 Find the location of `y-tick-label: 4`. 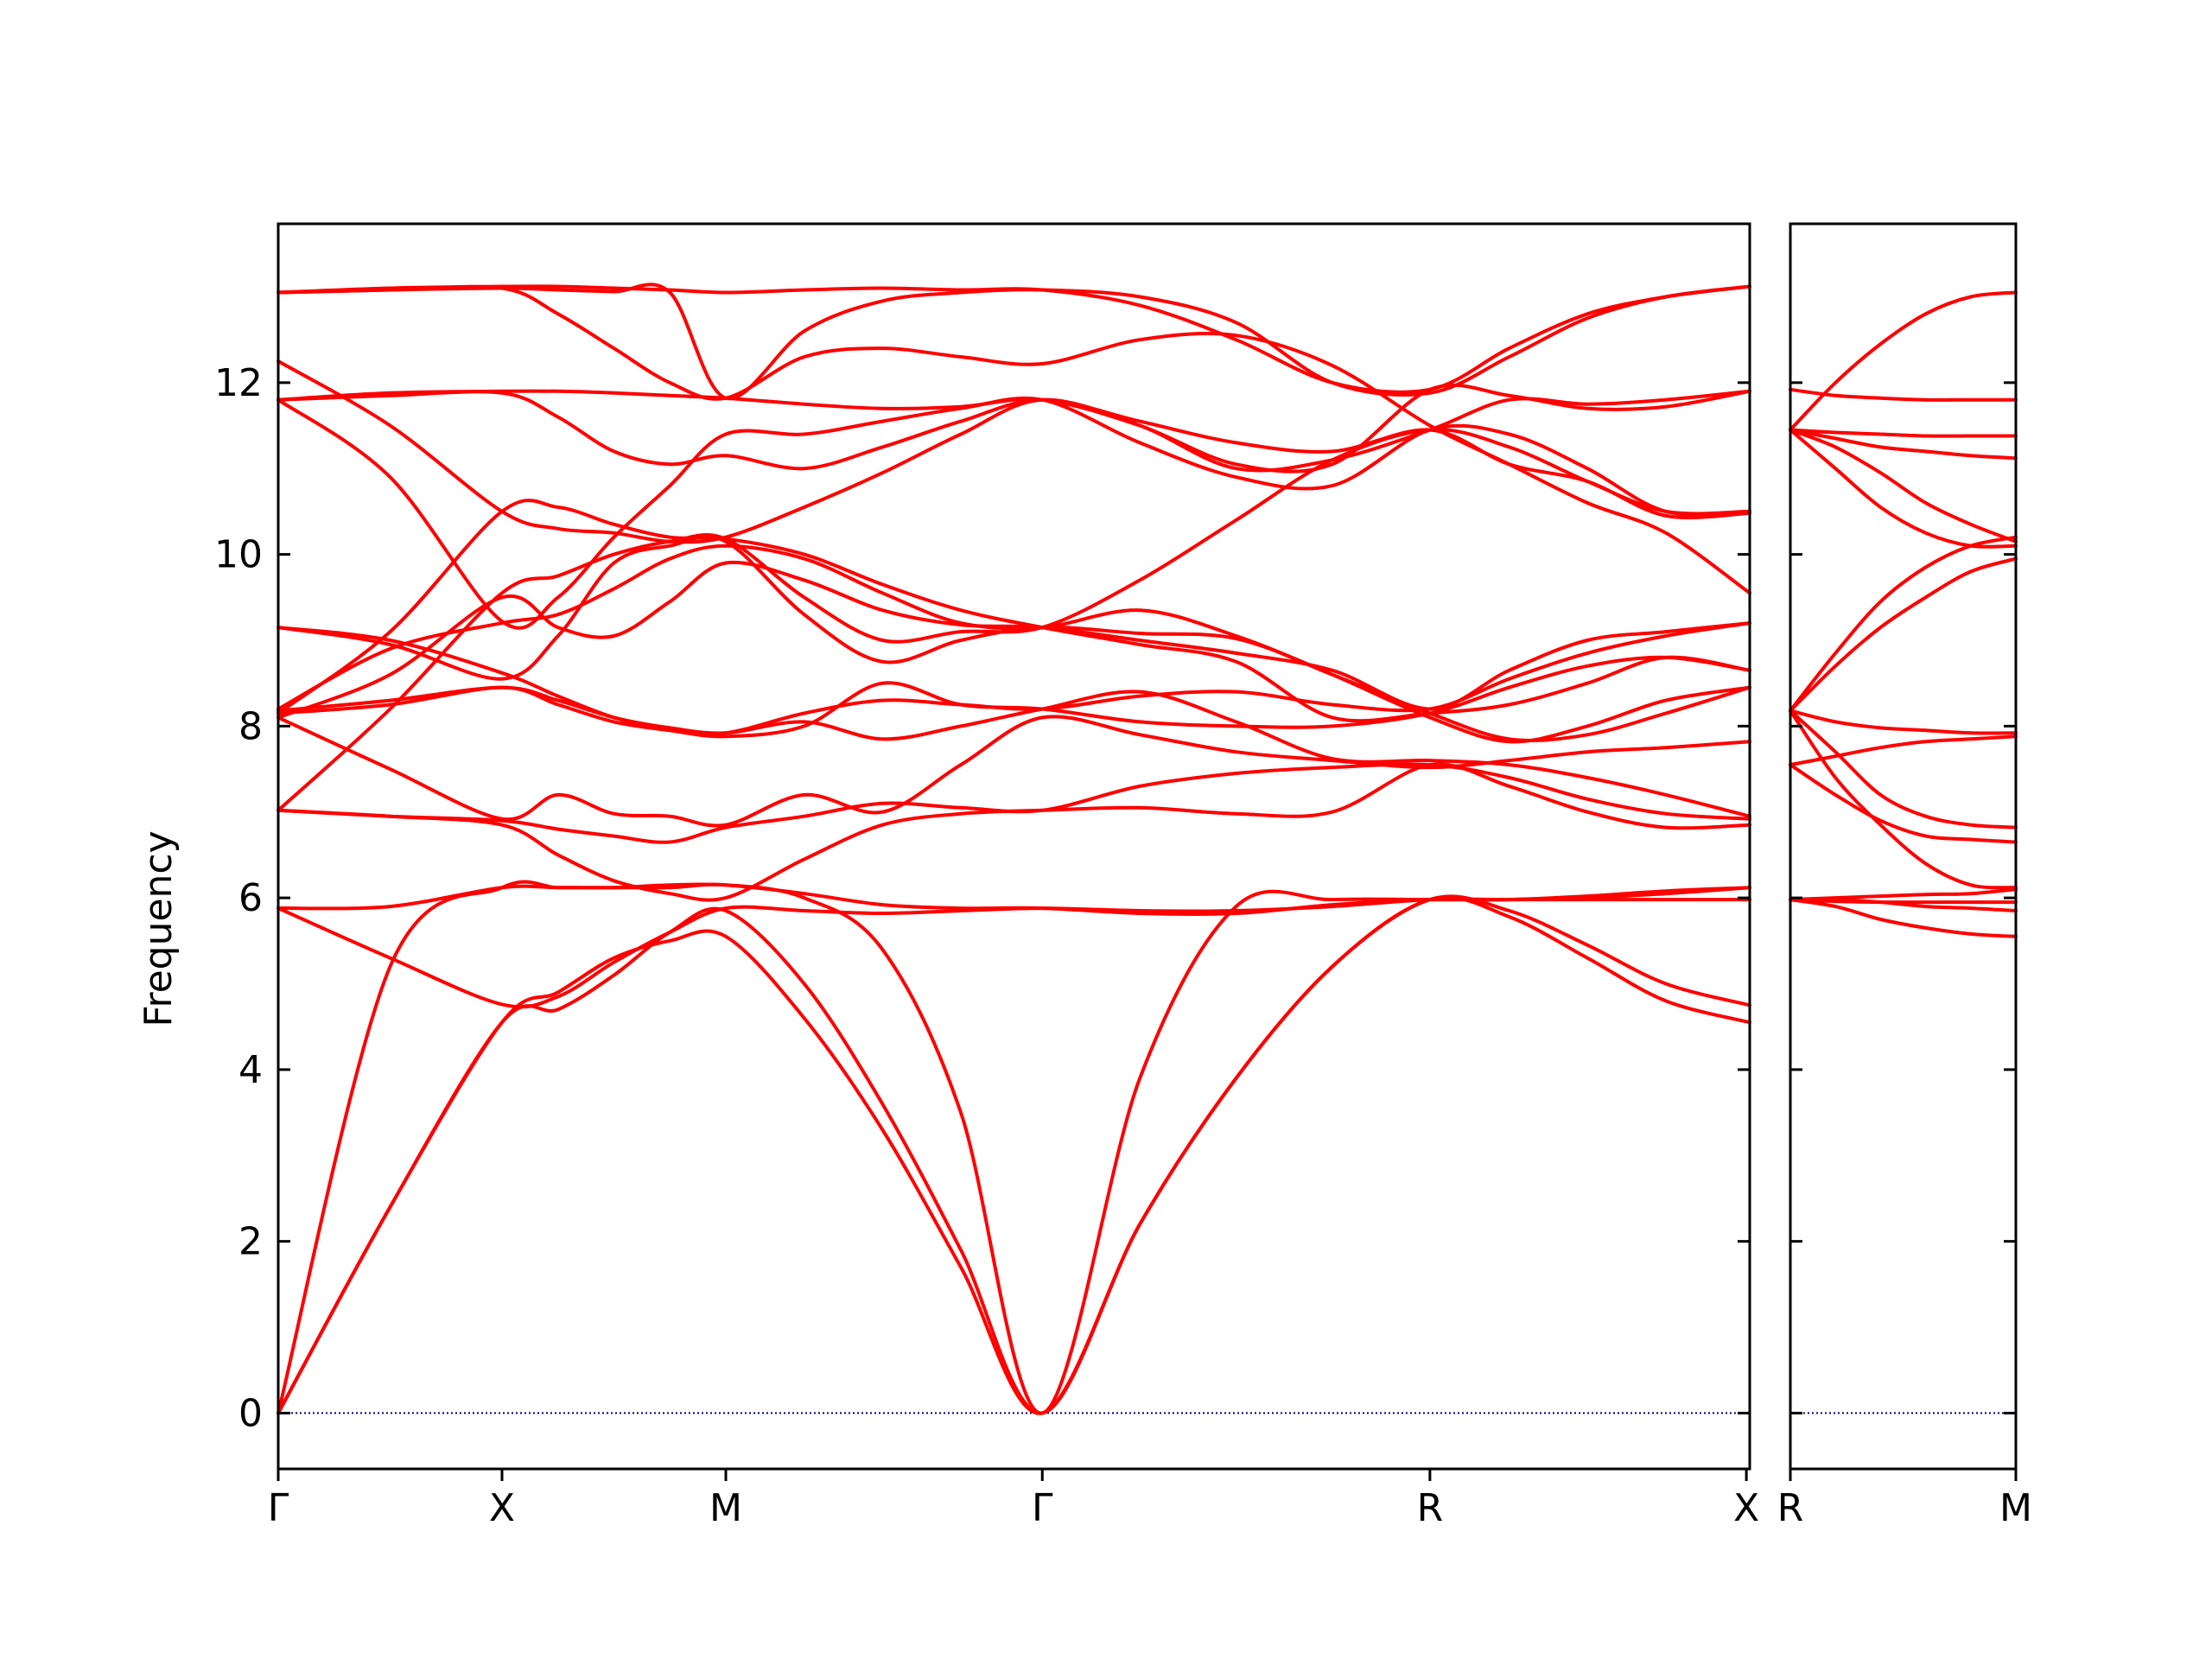

y-tick-label: 4 is located at coordinates (250, 1070).